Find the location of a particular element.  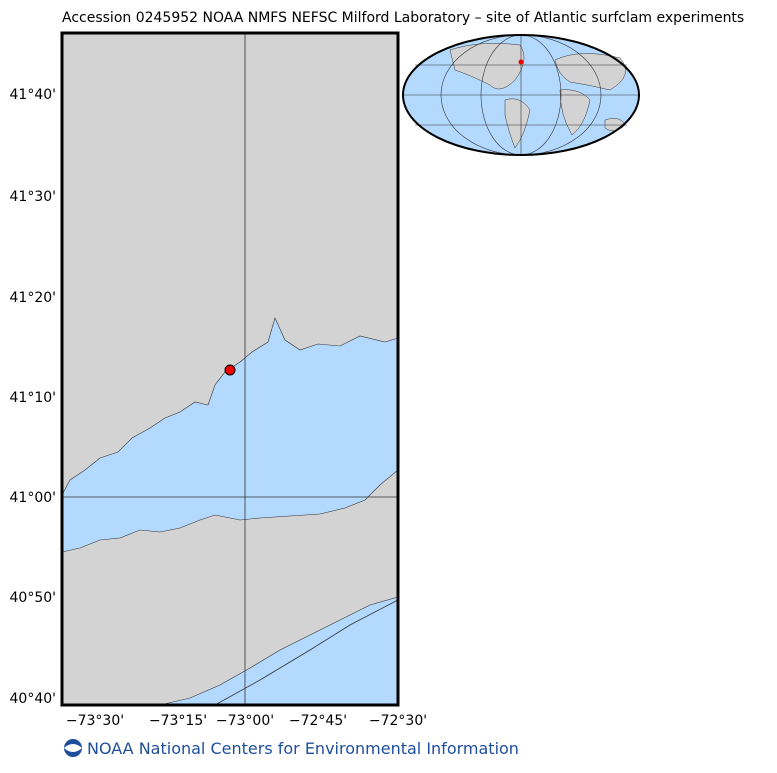

lat-label: 40°40' is located at coordinates (33, 699).